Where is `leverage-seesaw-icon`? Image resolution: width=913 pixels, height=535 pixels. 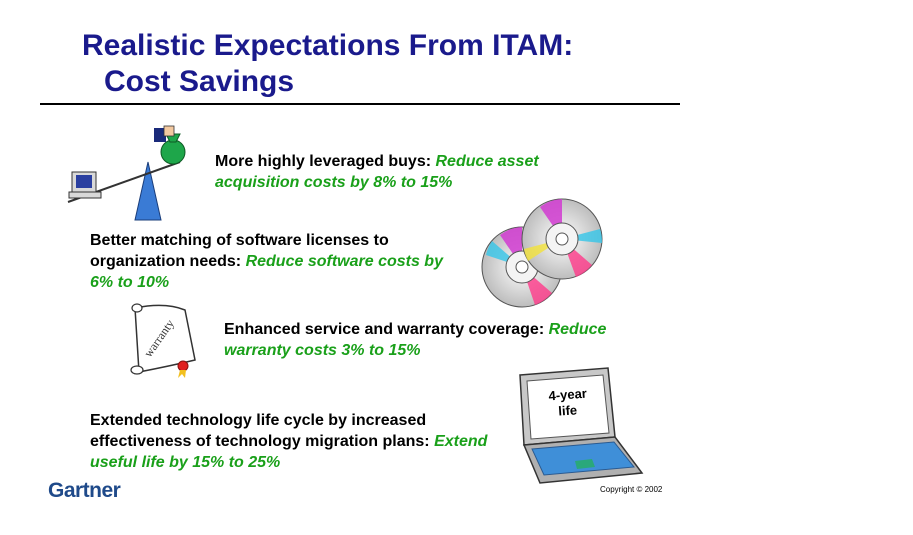 leverage-seesaw-icon is located at coordinates (126, 173).